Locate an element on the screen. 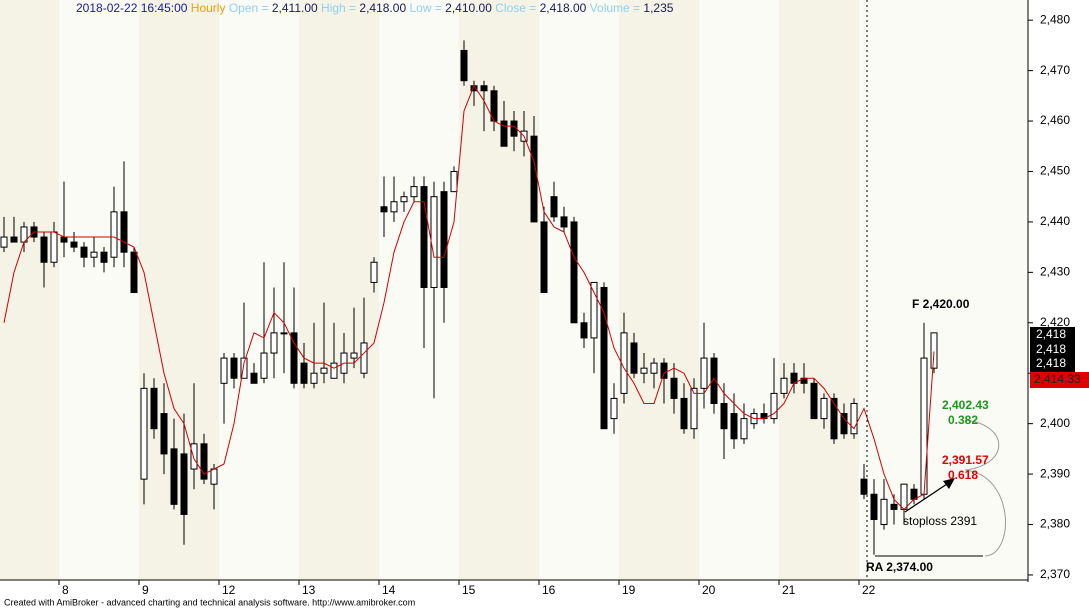  y-tick-label: 2,370 is located at coordinates (1055, 574).